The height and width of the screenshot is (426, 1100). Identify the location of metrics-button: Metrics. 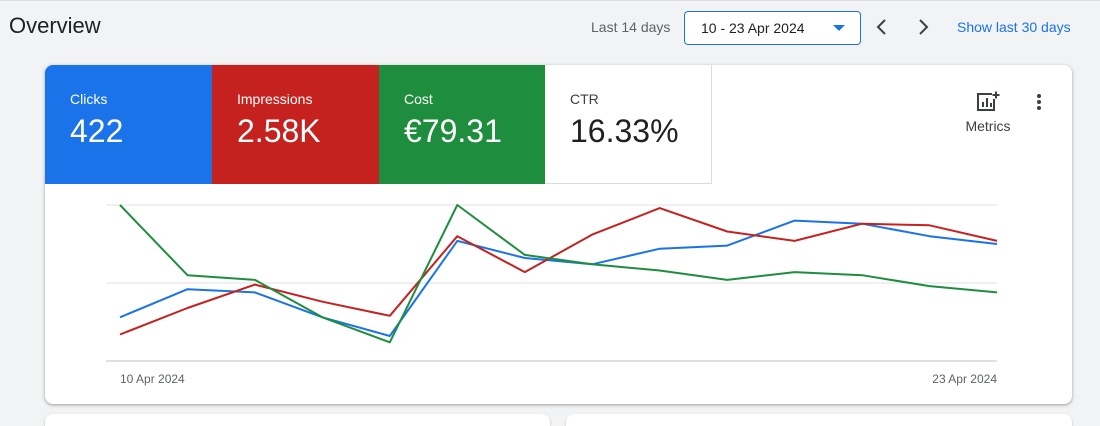
(988, 115).